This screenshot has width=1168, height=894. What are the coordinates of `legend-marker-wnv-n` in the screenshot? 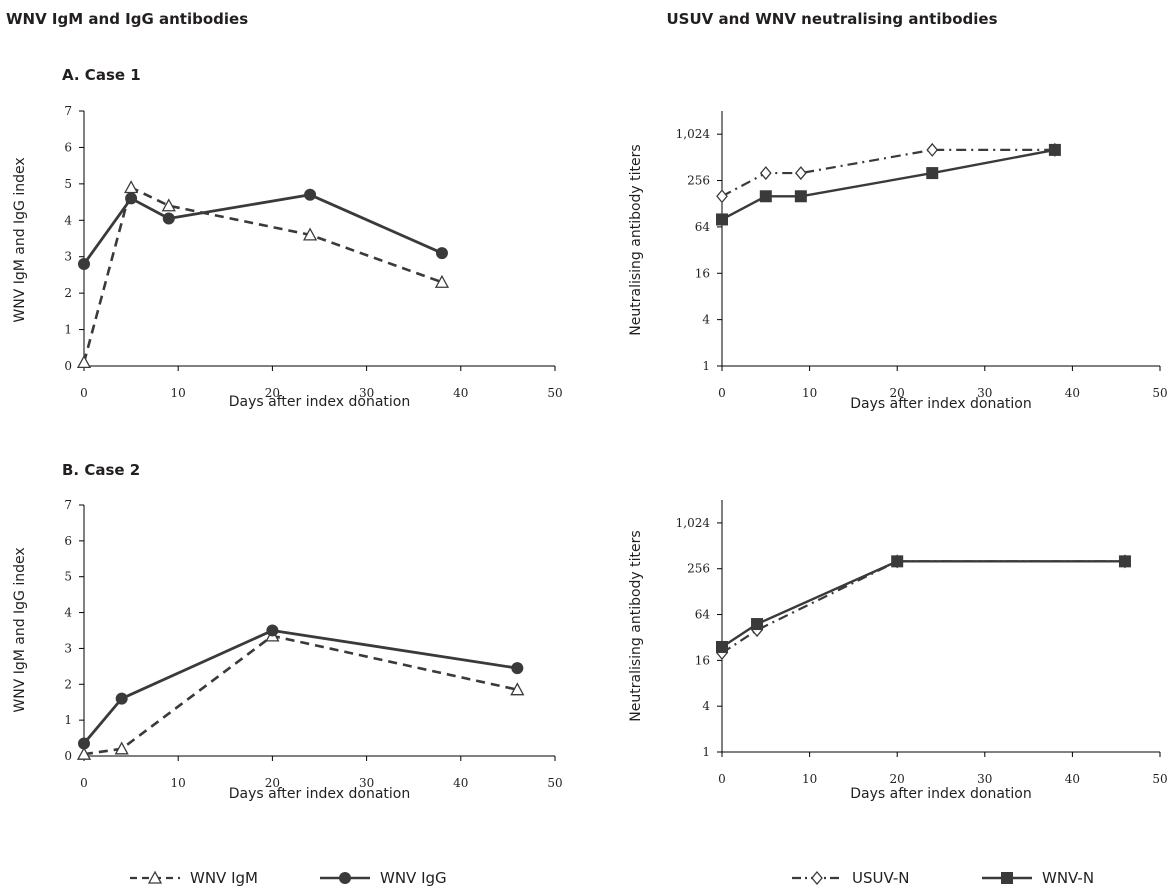 It's located at (1007, 878).